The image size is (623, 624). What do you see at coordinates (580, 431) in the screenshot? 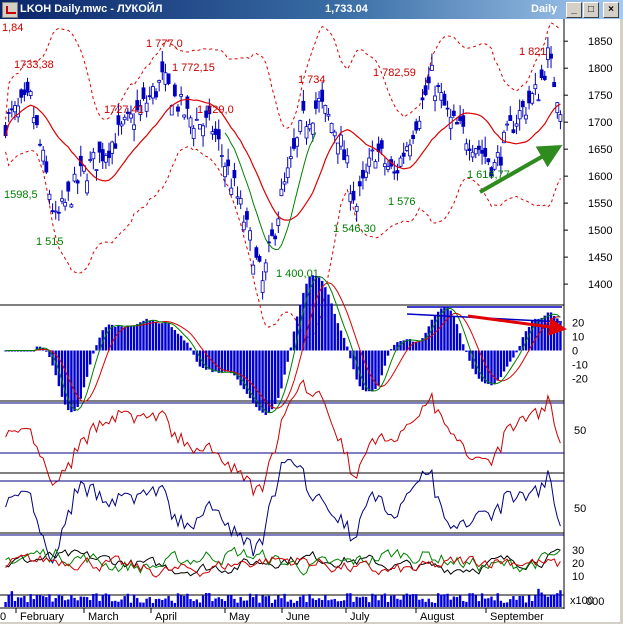
I see `osc1-tick-label: 50` at bounding box center [580, 431].